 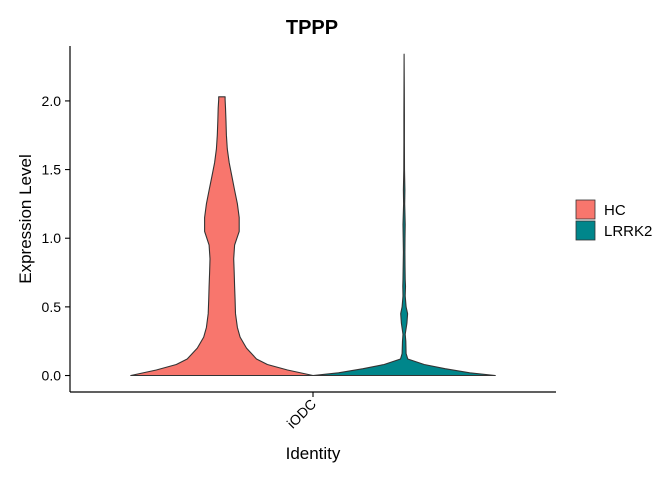 What do you see at coordinates (312, 28) in the screenshot?
I see `chart-title: TPPP` at bounding box center [312, 28].